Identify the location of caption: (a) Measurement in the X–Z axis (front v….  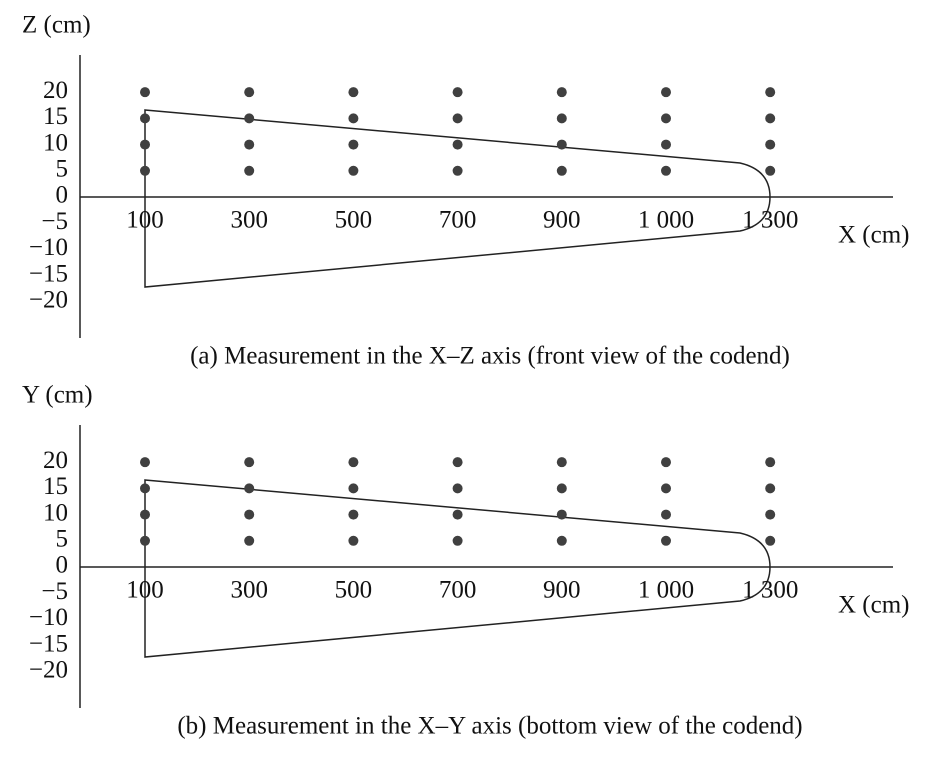
(490, 356).